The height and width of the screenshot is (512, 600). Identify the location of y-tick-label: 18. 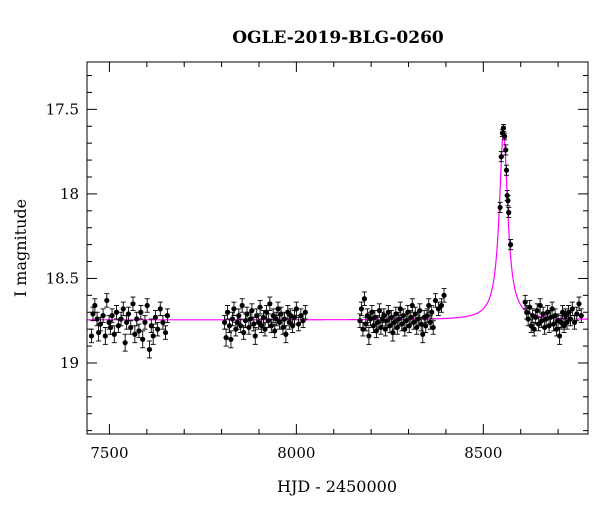
(69, 194).